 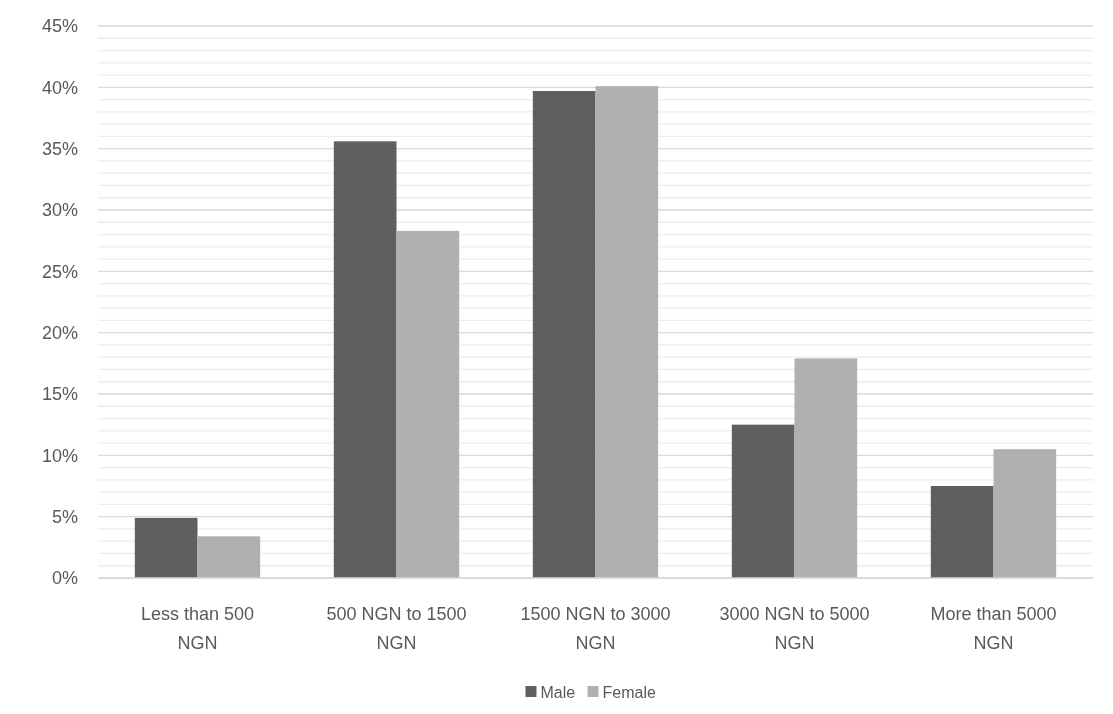 I want to click on y-tick-label: 20%, so click(x=59, y=332).